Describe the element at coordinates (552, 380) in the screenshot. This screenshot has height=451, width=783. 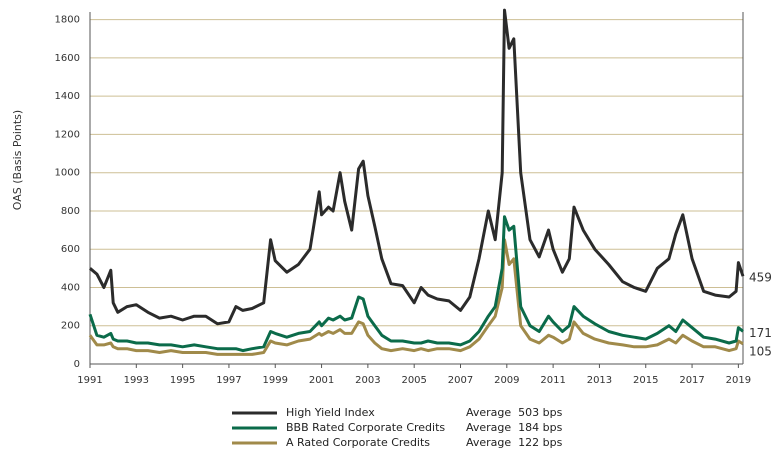
I see `x-tick-label: 2011` at that location.